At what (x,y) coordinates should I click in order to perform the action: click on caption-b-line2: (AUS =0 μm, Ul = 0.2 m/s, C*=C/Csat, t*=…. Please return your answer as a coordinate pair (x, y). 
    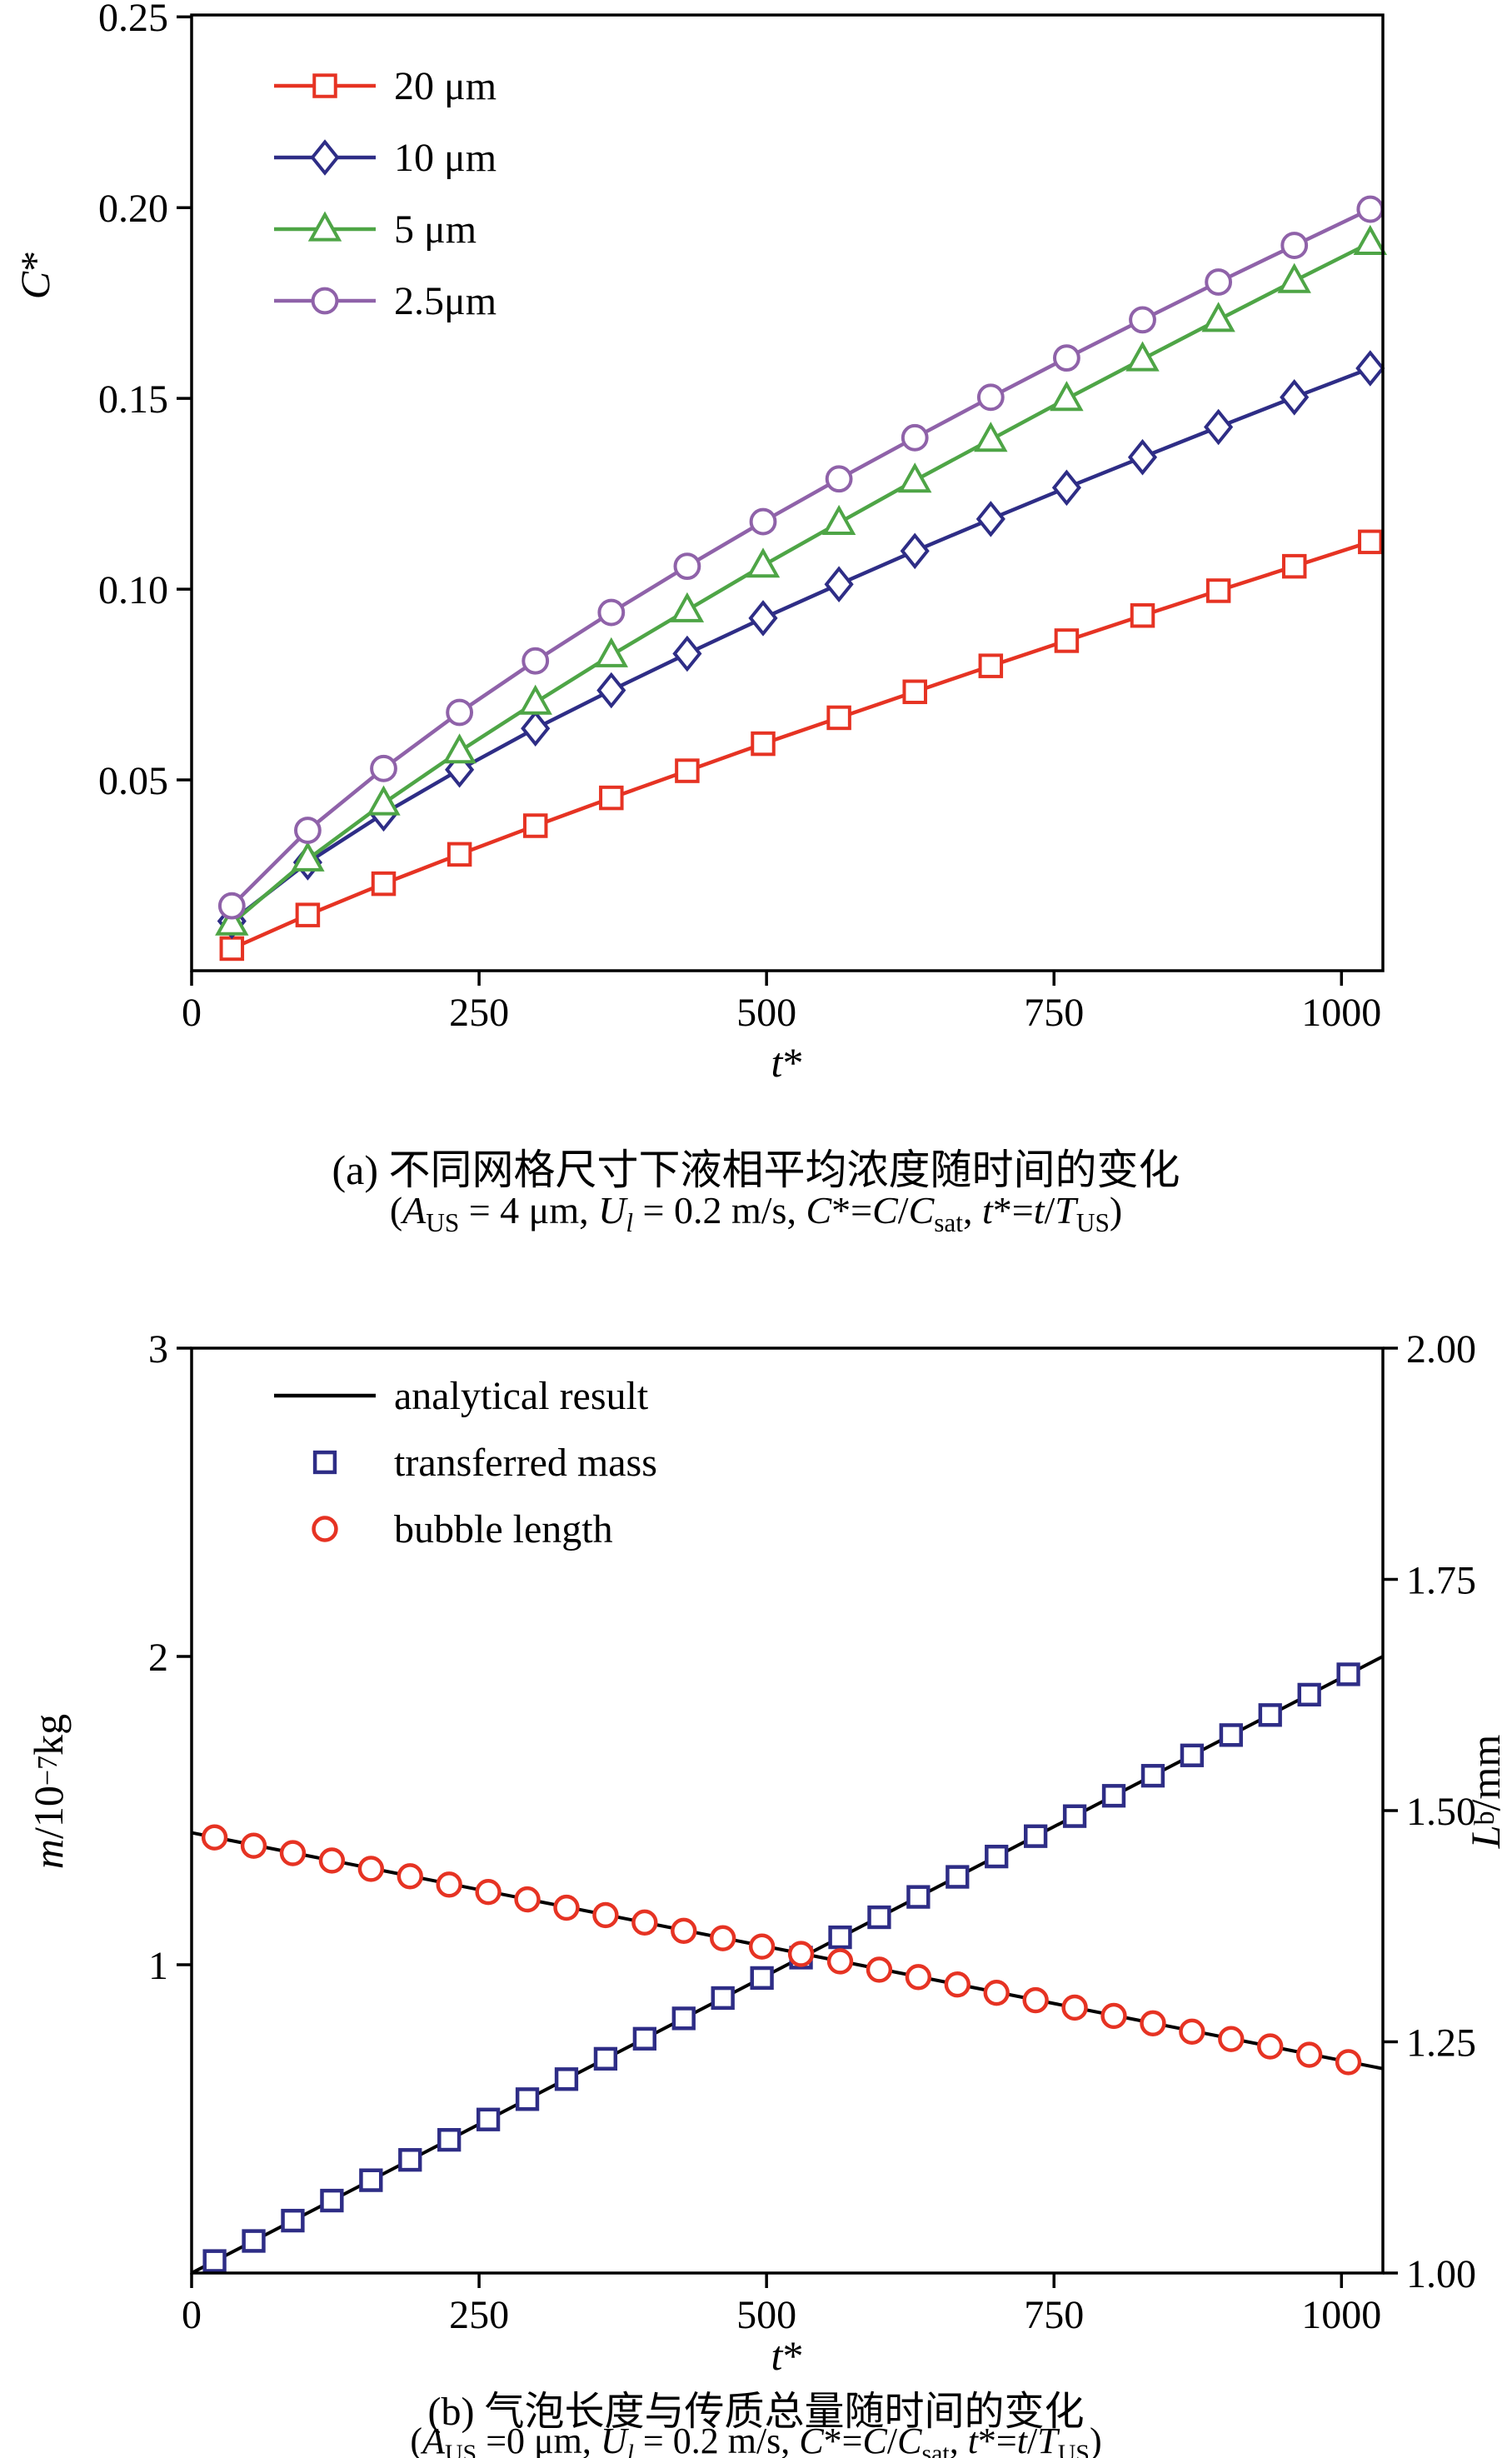
    Looking at the image, I should click on (756, 2439).